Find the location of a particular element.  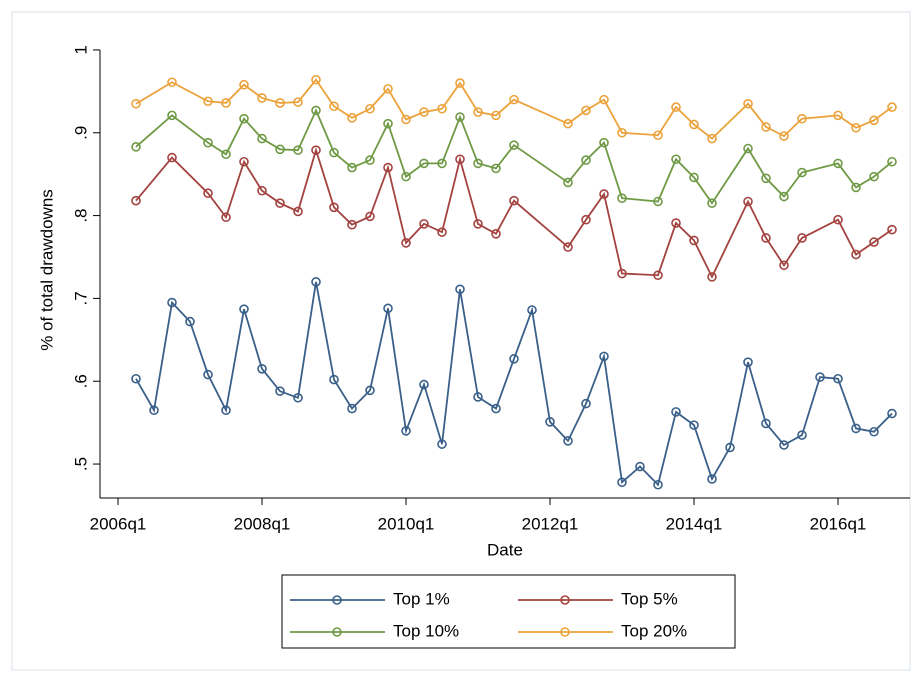

x-tick-label: 2014q1 is located at coordinates (694, 523).